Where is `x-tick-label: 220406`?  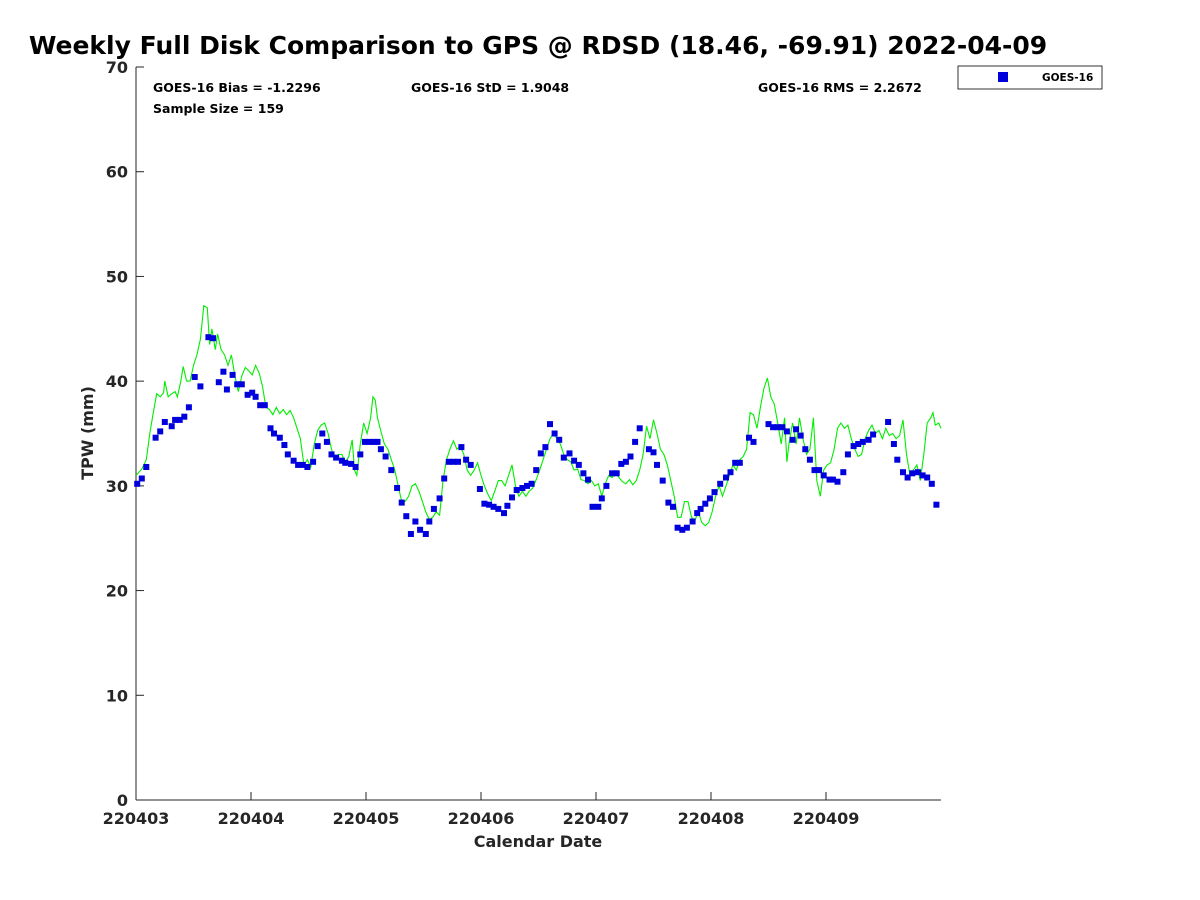
x-tick-label: 220406 is located at coordinates (481, 818).